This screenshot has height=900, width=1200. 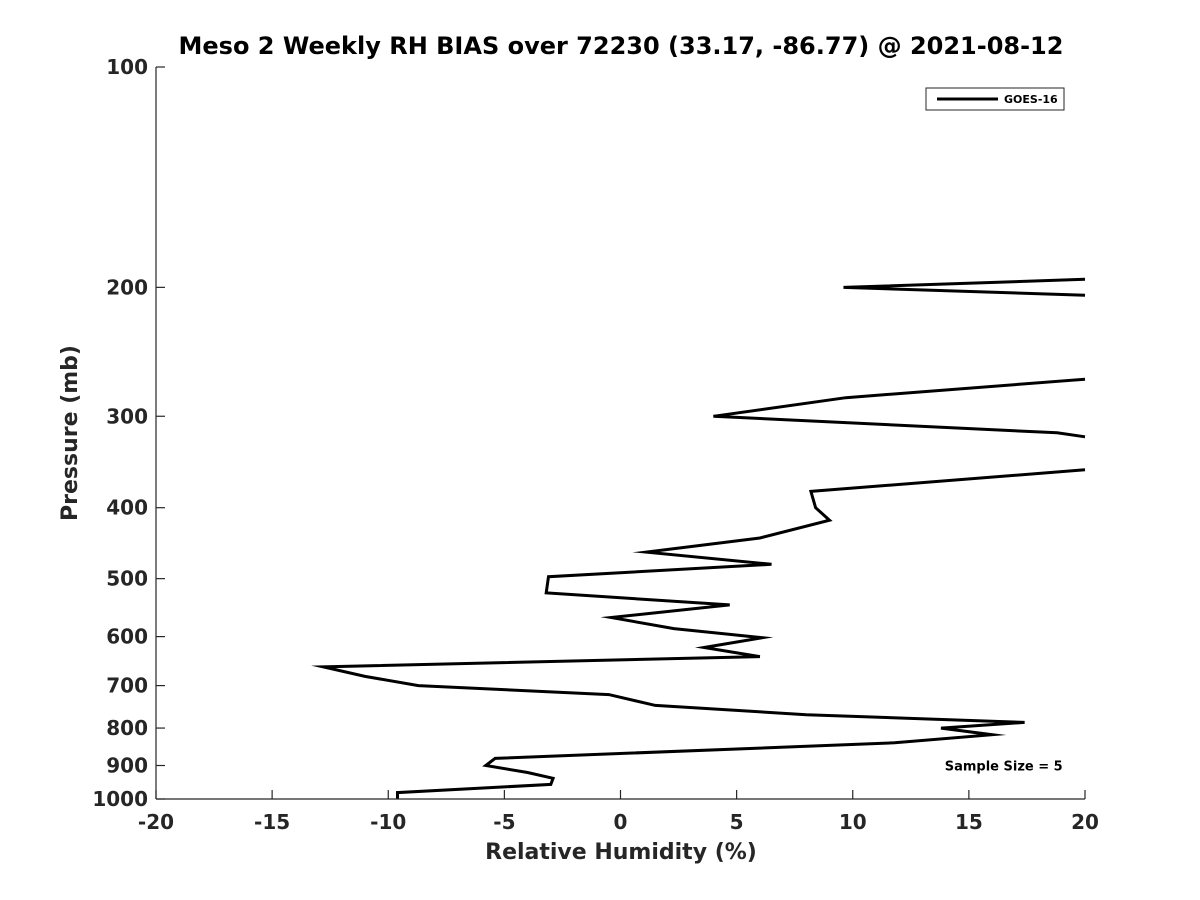 What do you see at coordinates (127, 728) in the screenshot?
I see `y-tick-label: 800` at bounding box center [127, 728].